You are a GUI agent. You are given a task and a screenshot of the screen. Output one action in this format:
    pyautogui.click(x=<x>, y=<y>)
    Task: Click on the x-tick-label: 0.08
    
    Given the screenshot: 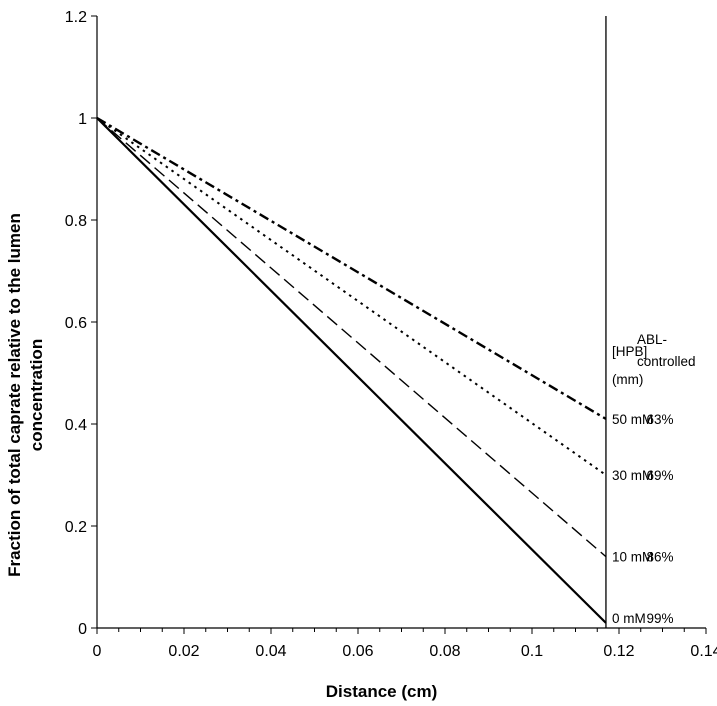 What is the action you would take?
    pyautogui.click(x=444, y=651)
    